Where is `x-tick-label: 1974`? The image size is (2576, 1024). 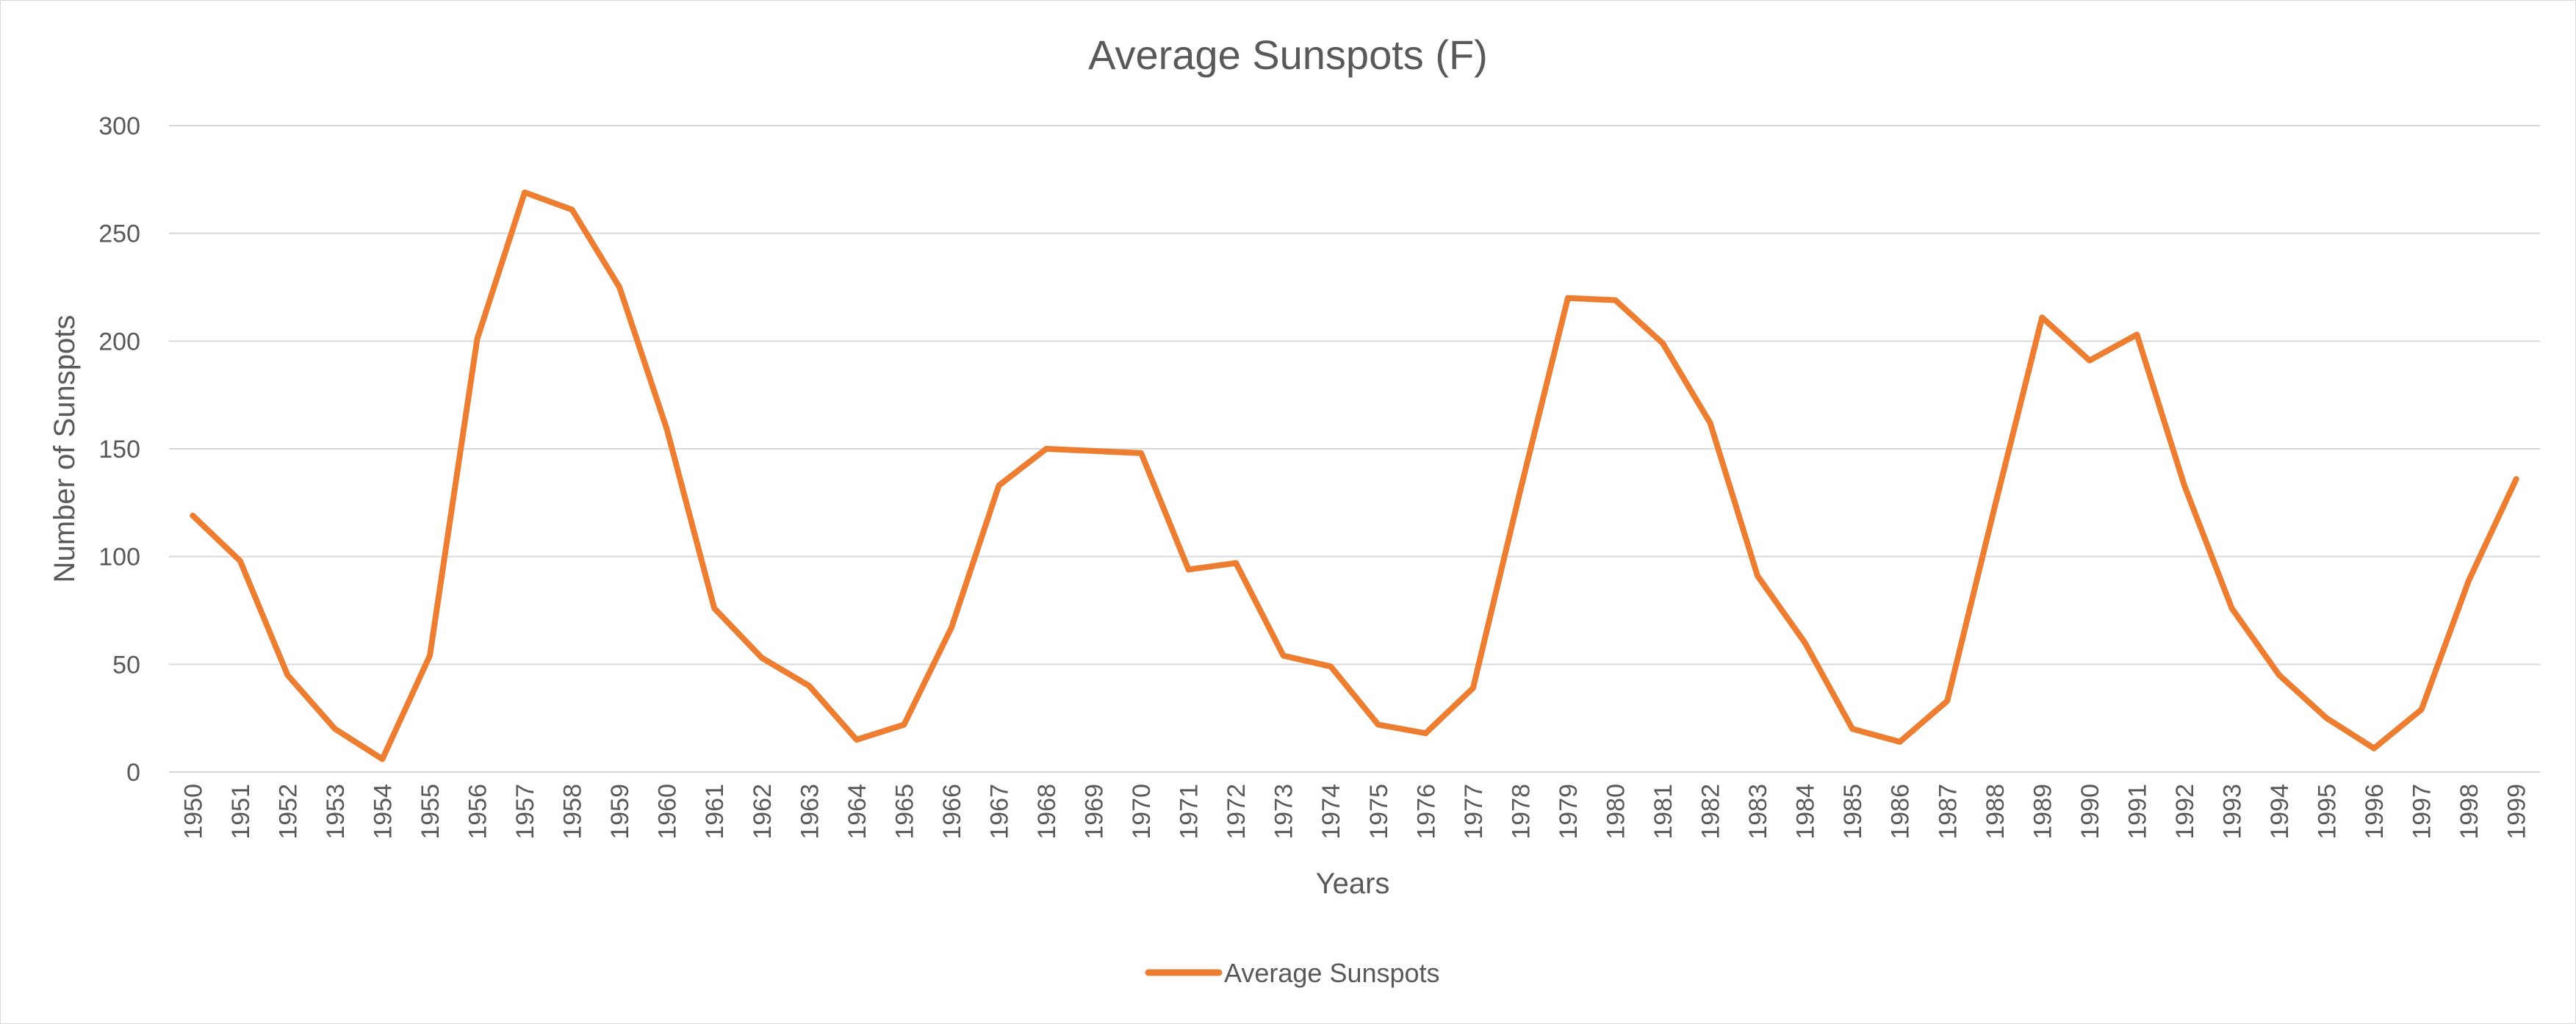 x-tick-label: 1974 is located at coordinates (1331, 812).